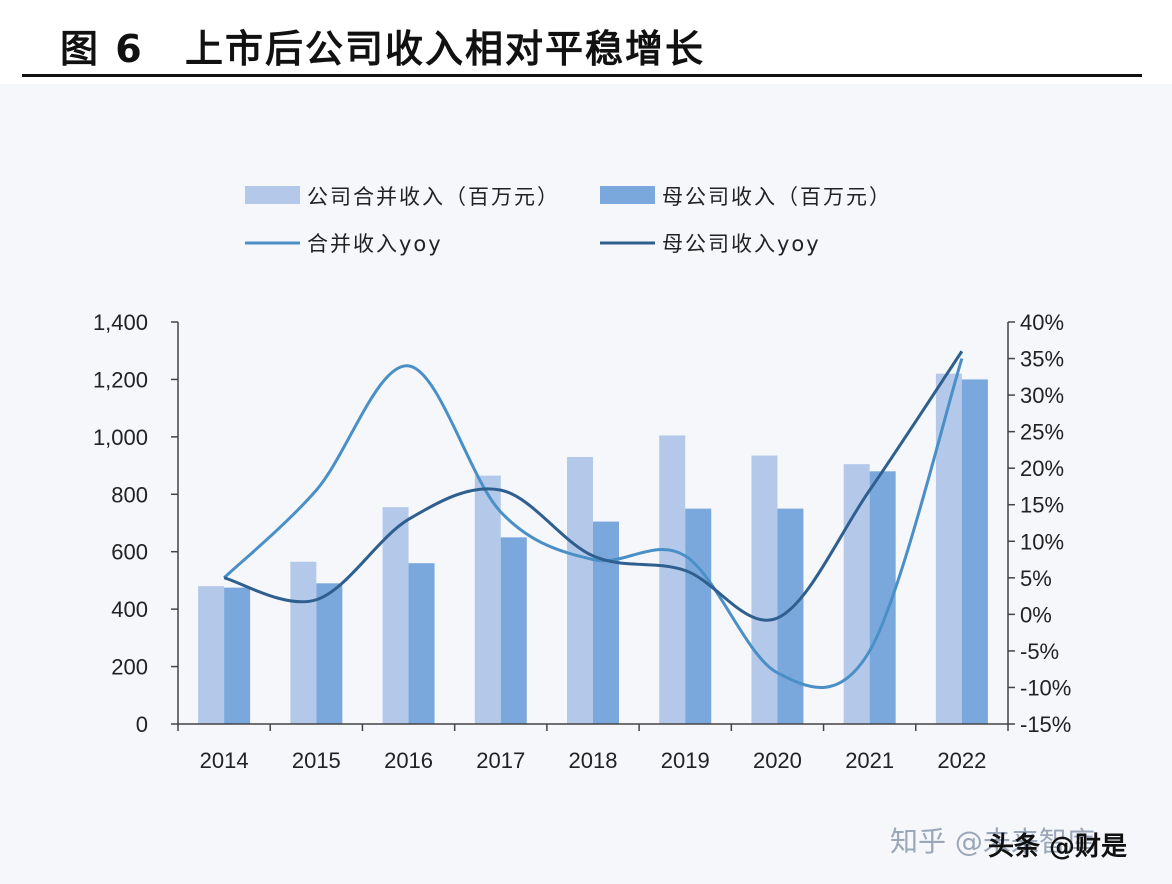 Image resolution: width=1172 pixels, height=884 pixels. I want to click on bar-consolidated-2021, so click(856, 594).